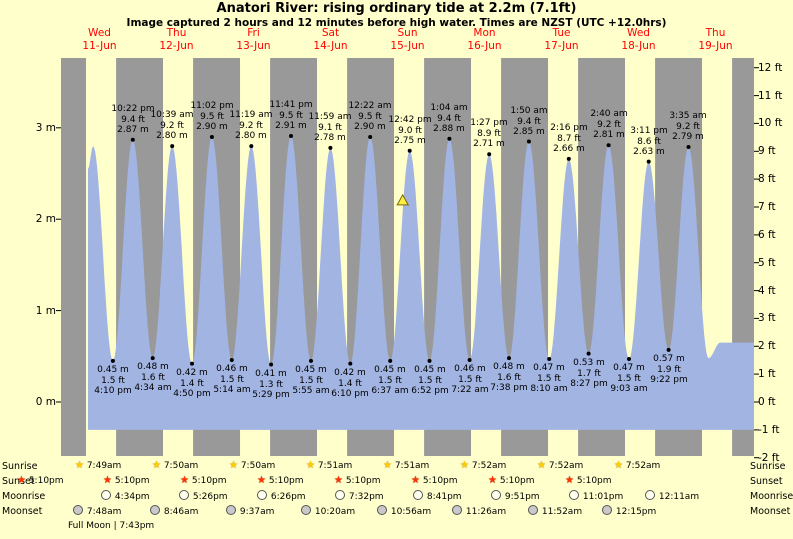  Describe the element at coordinates (359, 496) in the screenshot. I see `moonrise-entry: 7:32pm` at that location.